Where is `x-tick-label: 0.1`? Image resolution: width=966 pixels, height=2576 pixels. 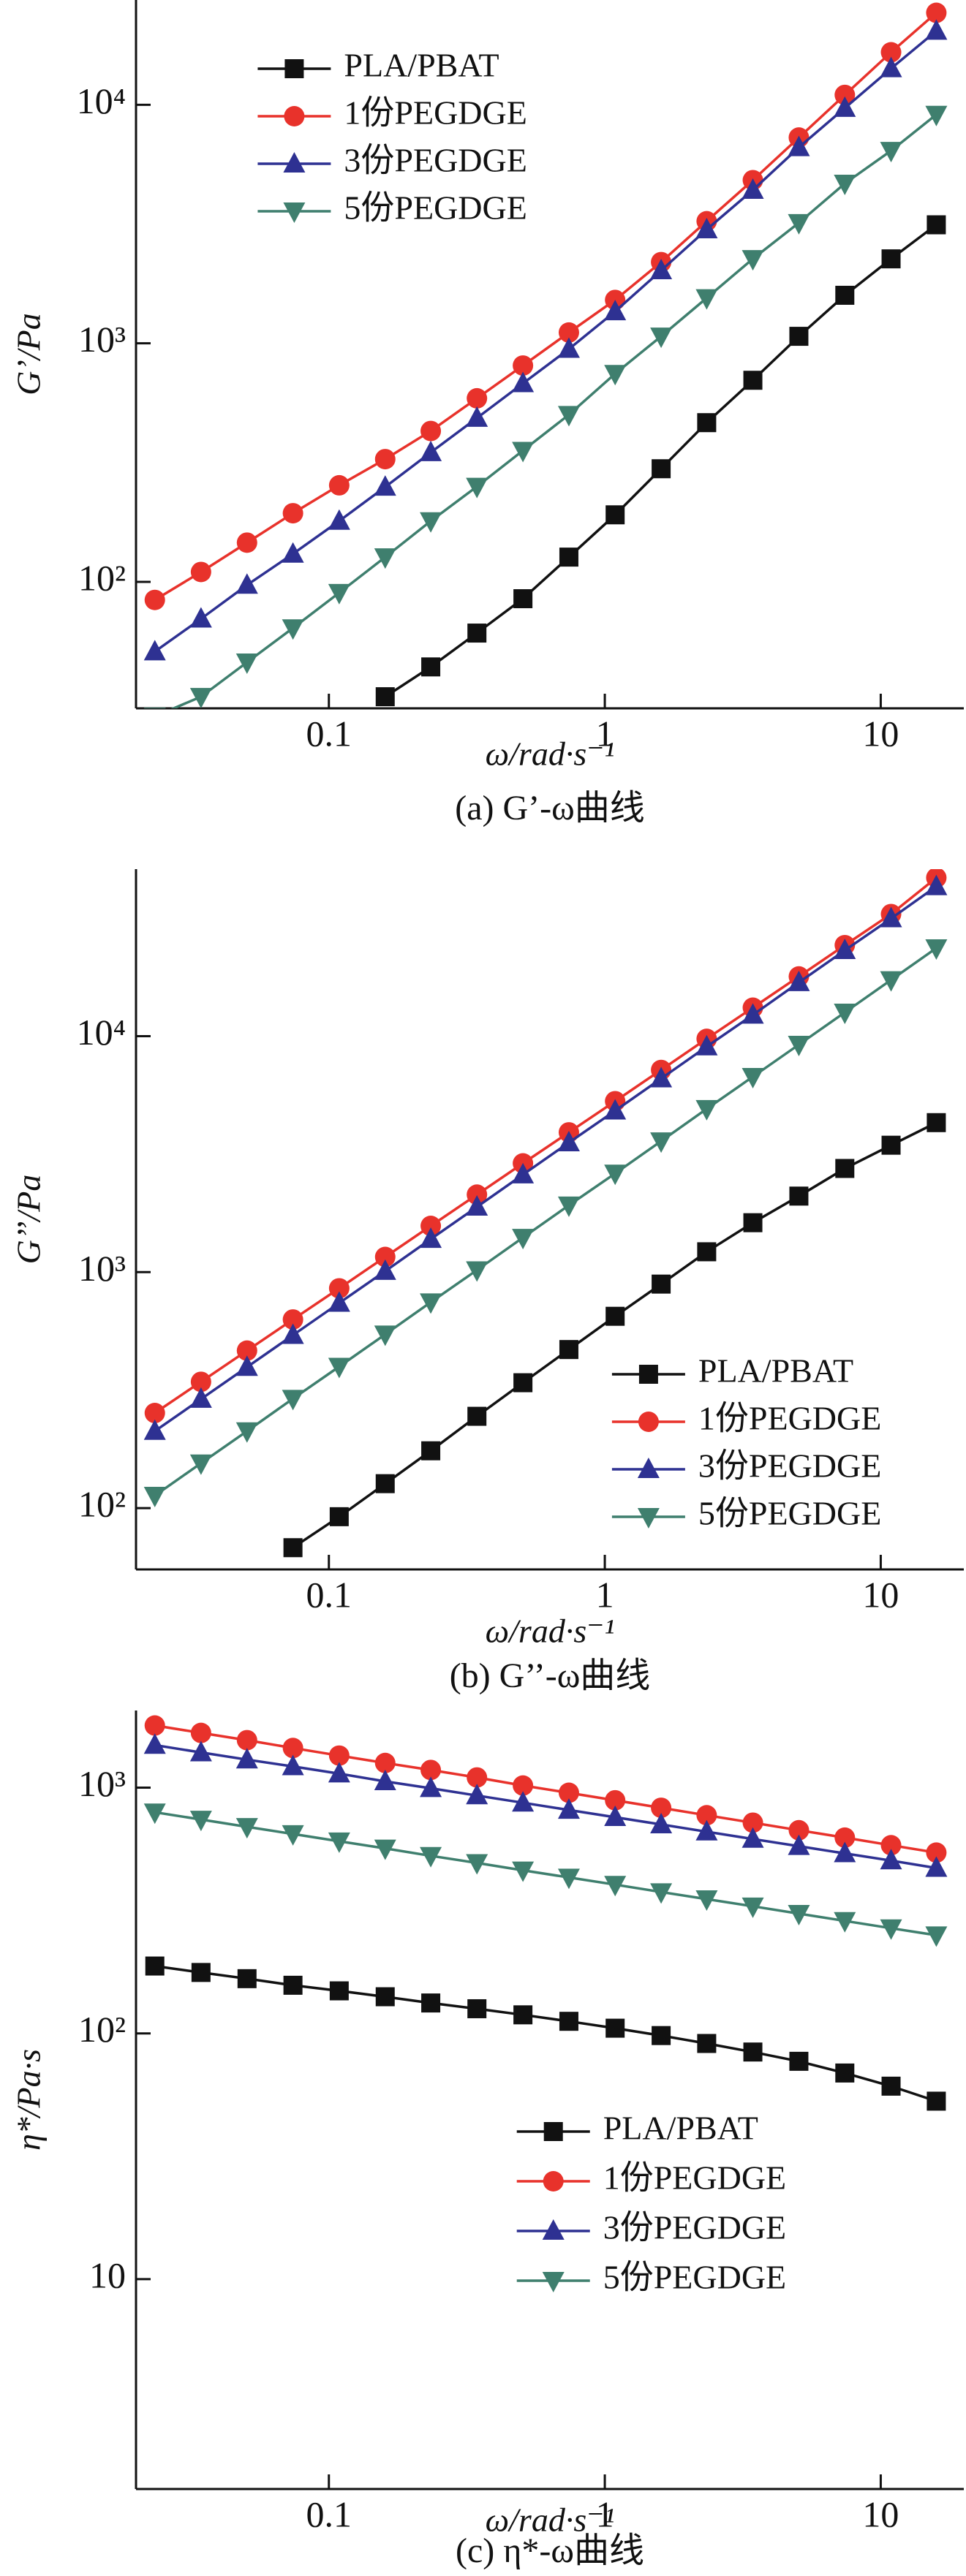 x-tick-label: 0.1 is located at coordinates (329, 1594).